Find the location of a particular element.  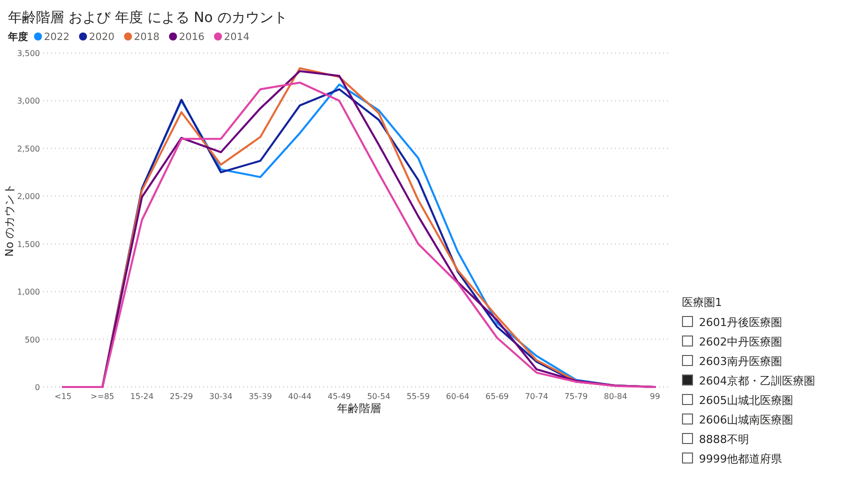

x-tick-label: 40-44 is located at coordinates (300, 396).